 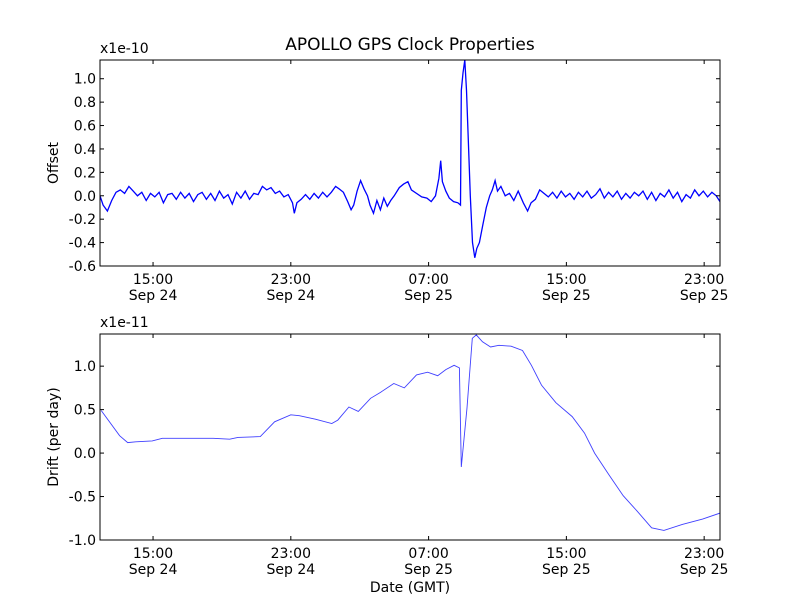 I want to click on offset-scale-label: x1e-10, so click(x=124, y=49).